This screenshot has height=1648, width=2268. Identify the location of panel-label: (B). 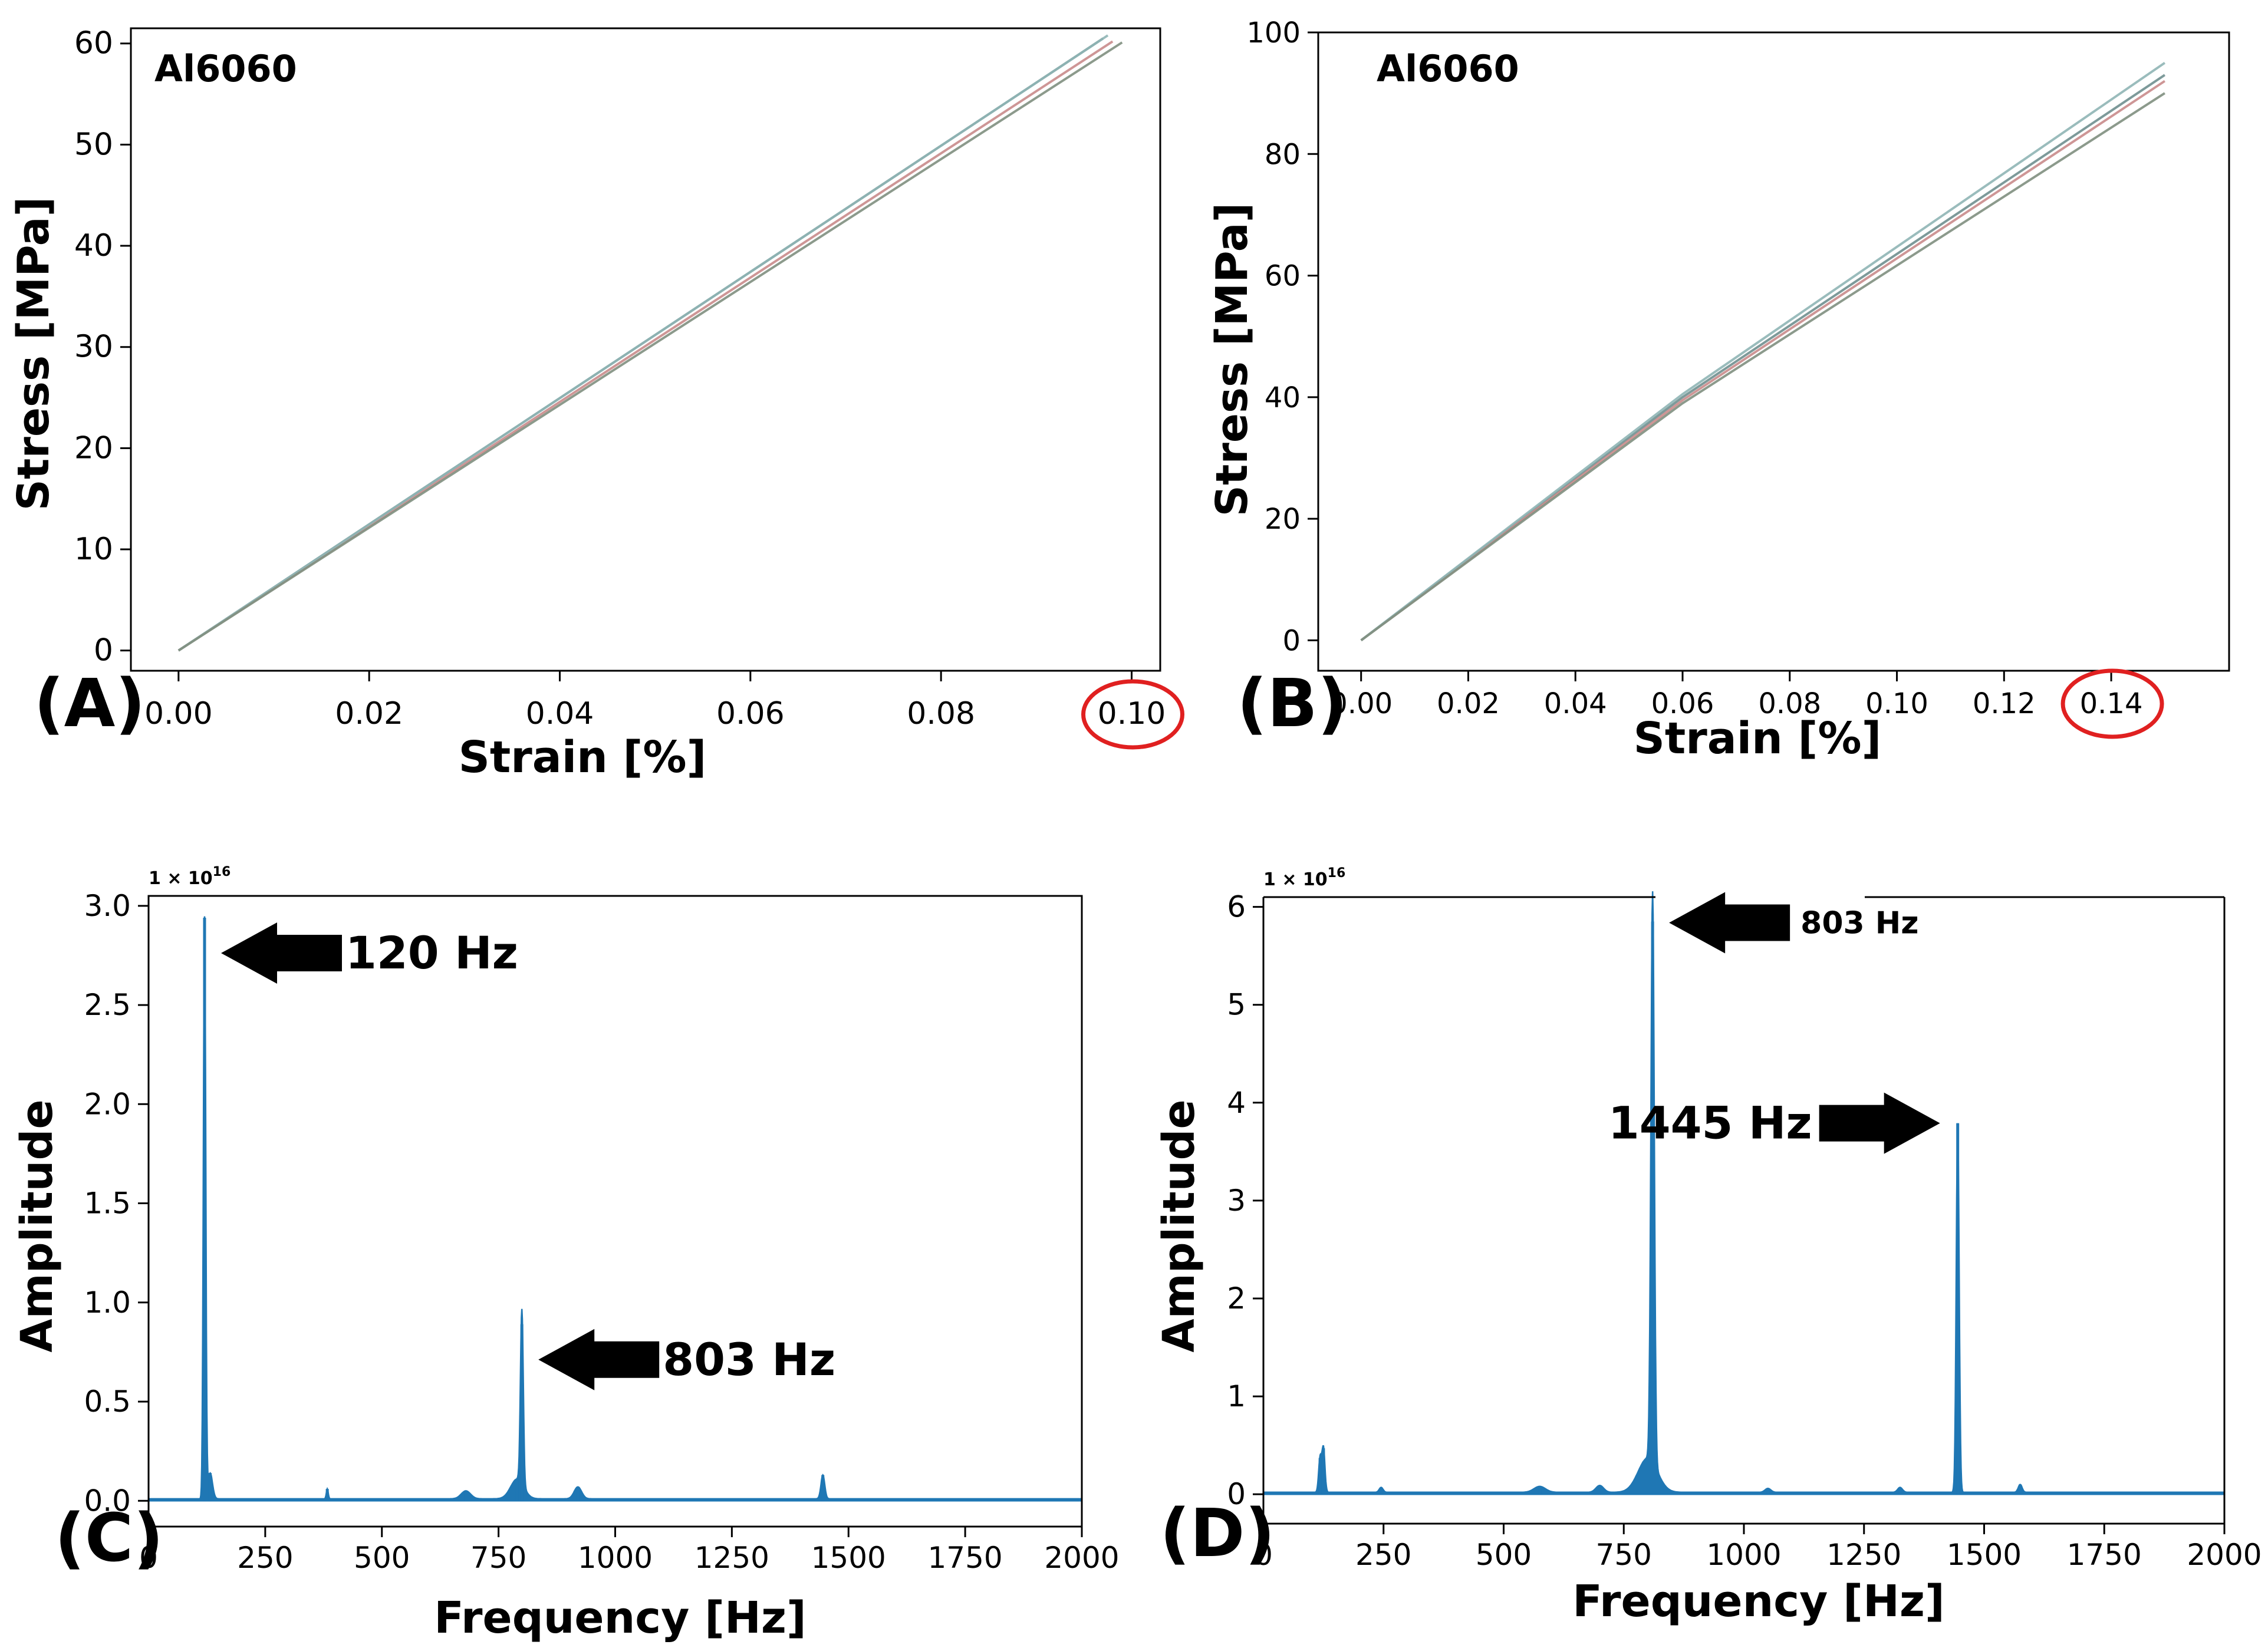
(1292, 703).